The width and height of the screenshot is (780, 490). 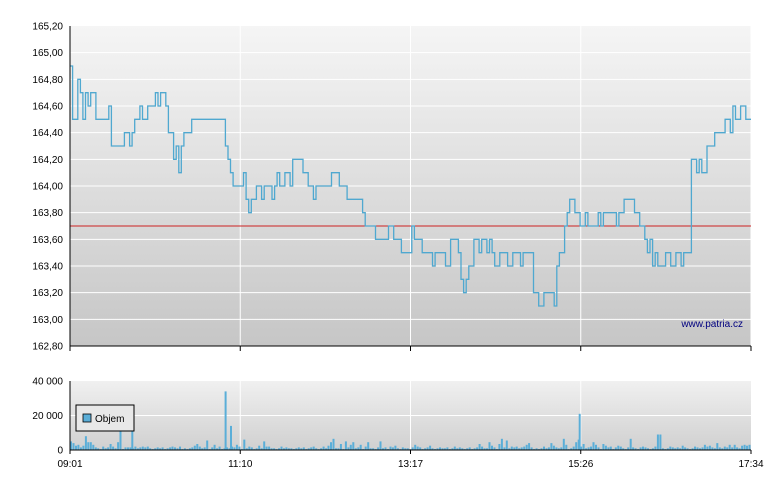 What do you see at coordinates (47, 347) in the screenshot?
I see `price-y-tick-label: 162,80` at bounding box center [47, 347].